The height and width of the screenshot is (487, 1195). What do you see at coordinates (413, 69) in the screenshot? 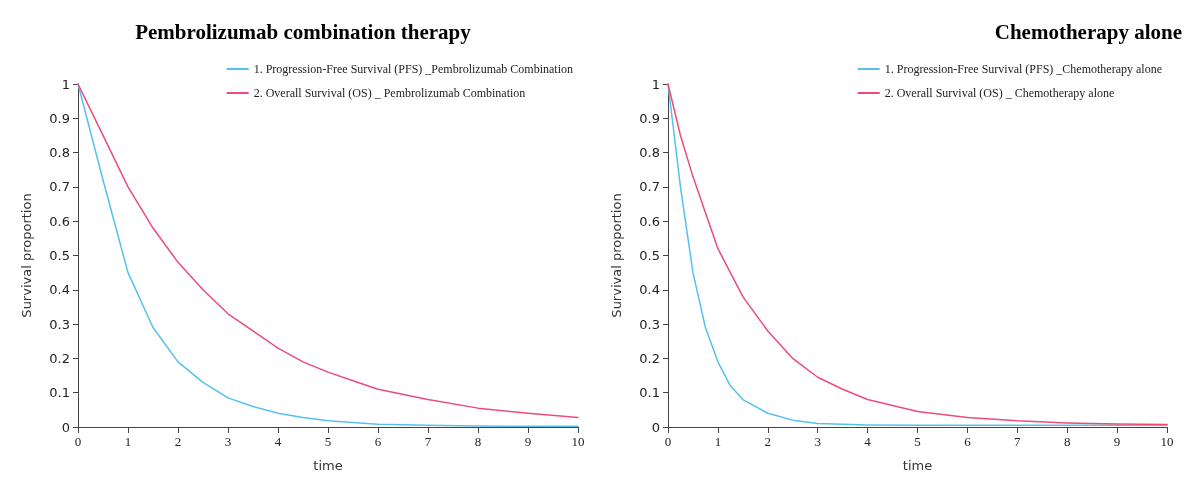
I see `legend-label: 1. Progression-Free Survival (PFS) _Pembrolizumab Combination` at bounding box center [413, 69].